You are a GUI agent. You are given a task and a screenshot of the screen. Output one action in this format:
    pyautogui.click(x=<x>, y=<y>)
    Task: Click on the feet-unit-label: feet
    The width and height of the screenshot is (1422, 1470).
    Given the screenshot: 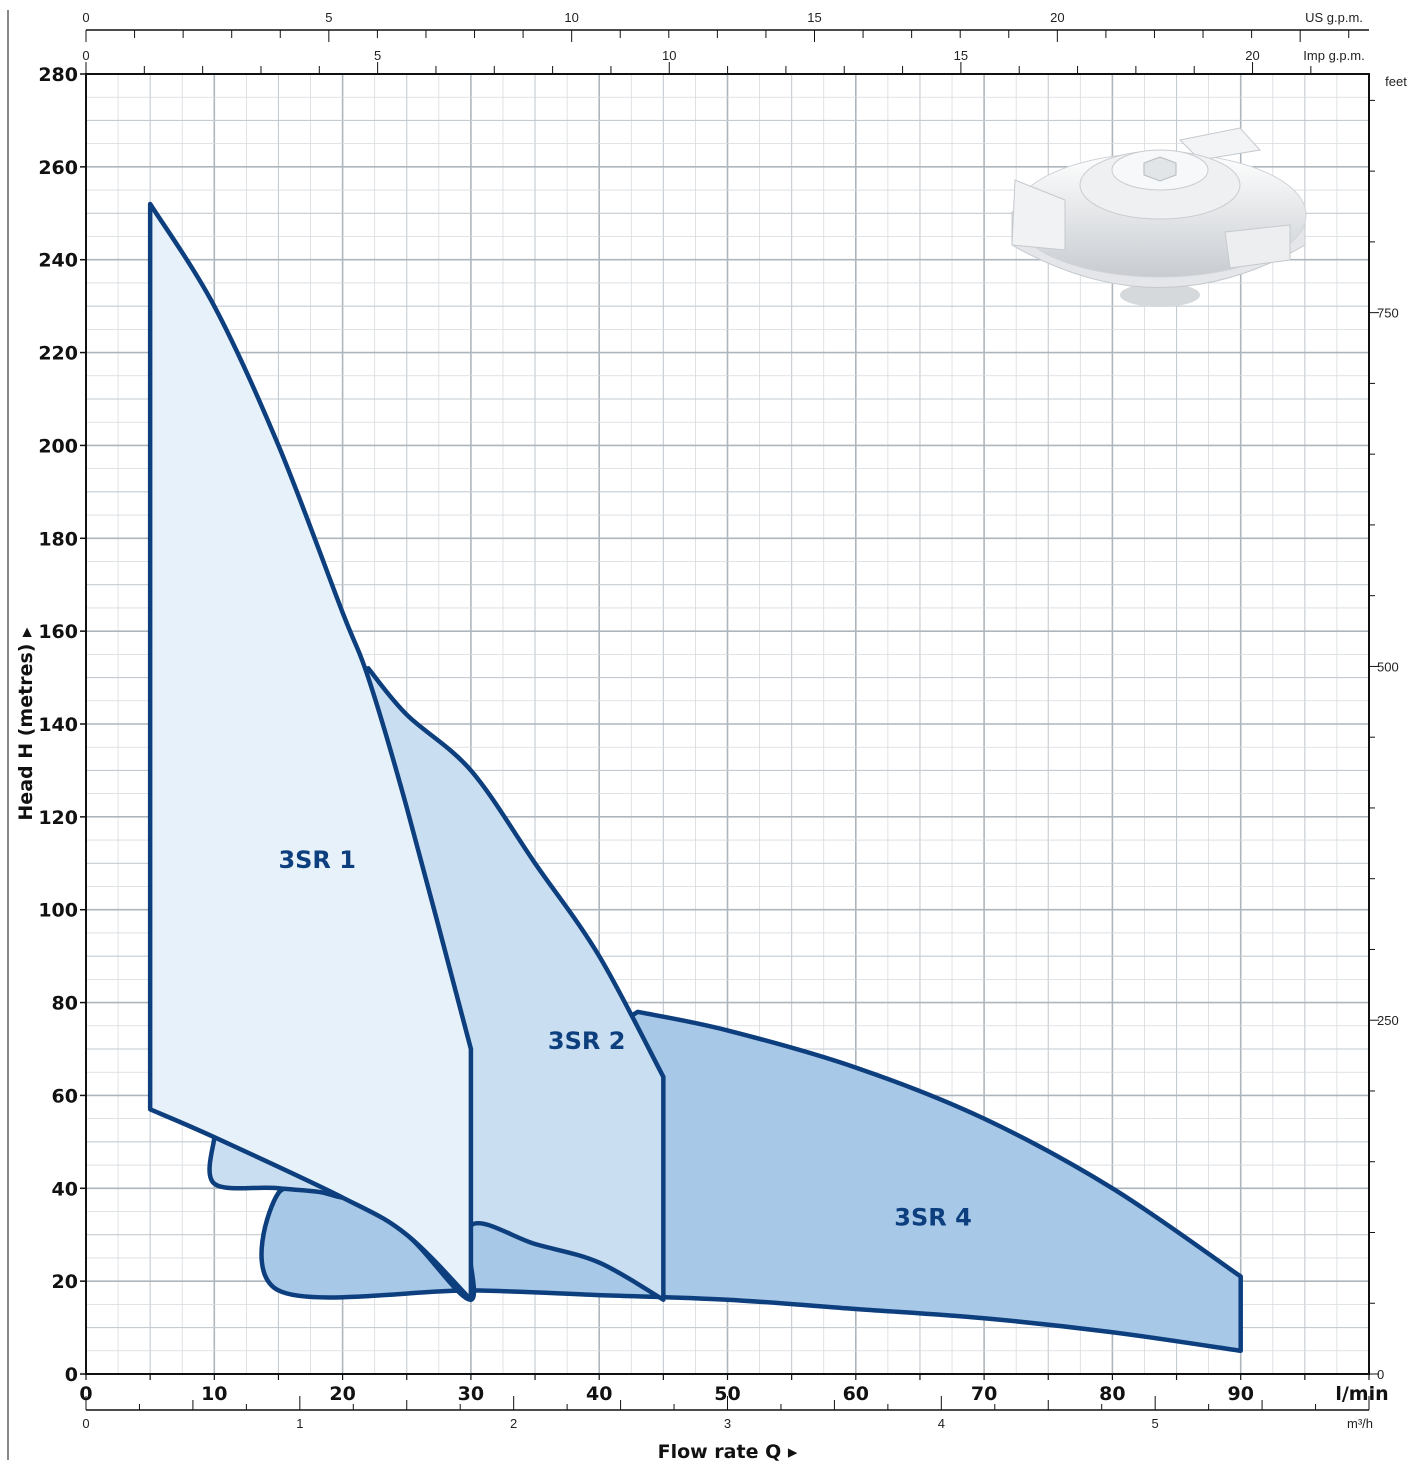 What is the action you would take?
    pyautogui.click(x=1396, y=81)
    